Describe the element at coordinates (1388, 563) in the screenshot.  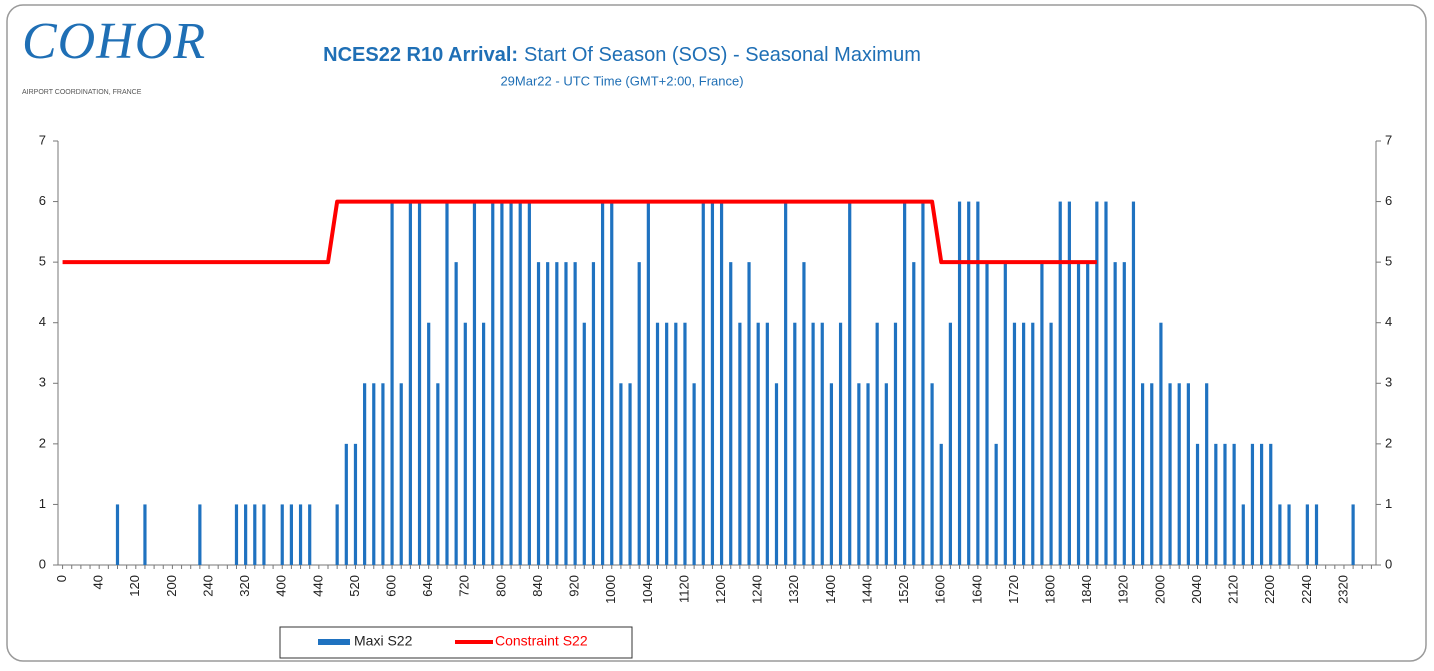
I see `y2-tick-label: 0` at that location.